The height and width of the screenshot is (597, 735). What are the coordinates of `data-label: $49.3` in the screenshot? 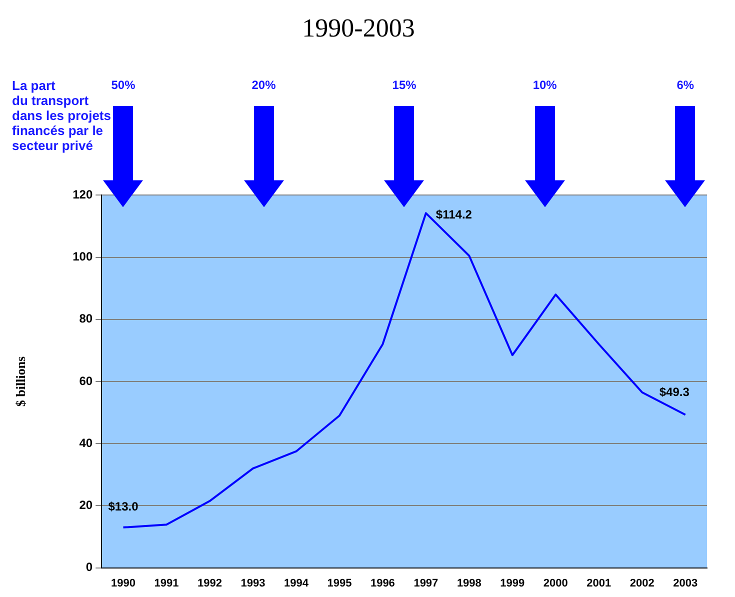 It's located at (674, 392).